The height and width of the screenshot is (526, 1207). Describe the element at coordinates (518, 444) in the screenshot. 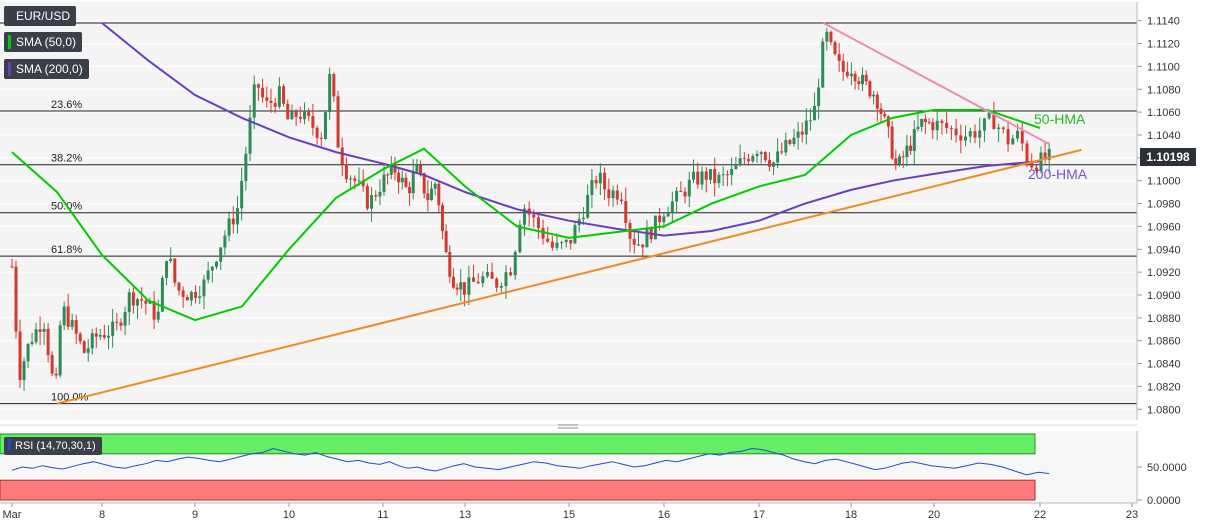

I see `rsi-overbought-zone` at that location.